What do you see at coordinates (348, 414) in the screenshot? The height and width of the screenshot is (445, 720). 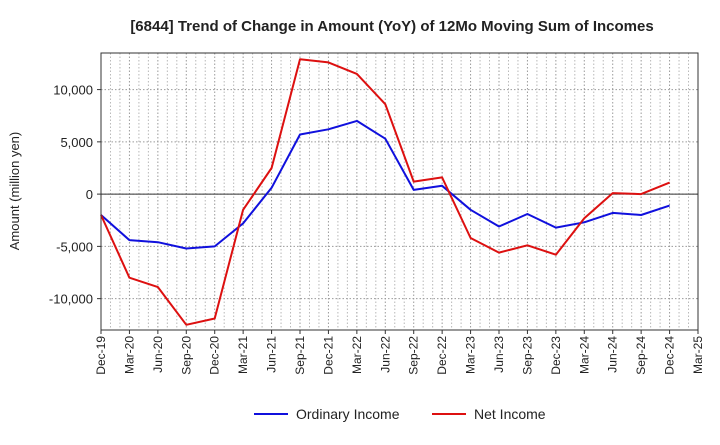 I see `legend-label-ordinary-income: Ordinary Income` at bounding box center [348, 414].